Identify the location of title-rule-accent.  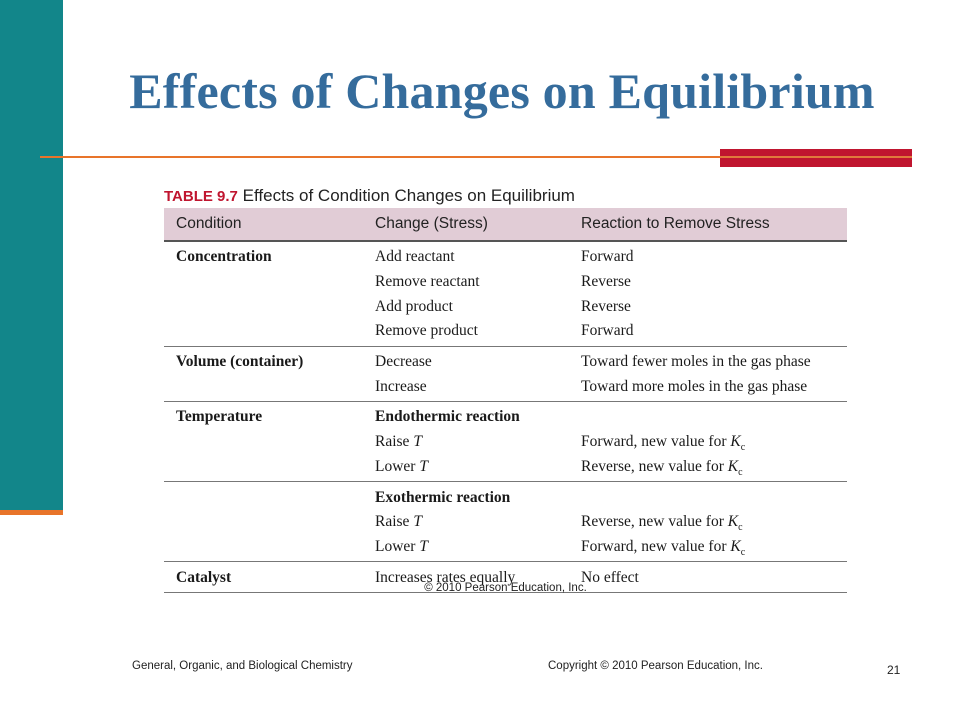
(816, 158).